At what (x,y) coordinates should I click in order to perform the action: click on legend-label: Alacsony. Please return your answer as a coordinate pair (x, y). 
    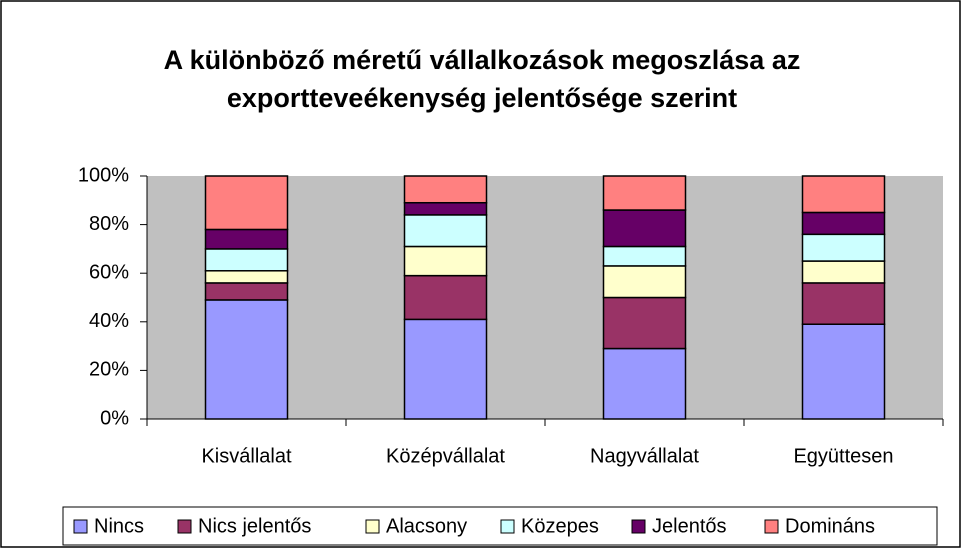
    Looking at the image, I should click on (426, 526).